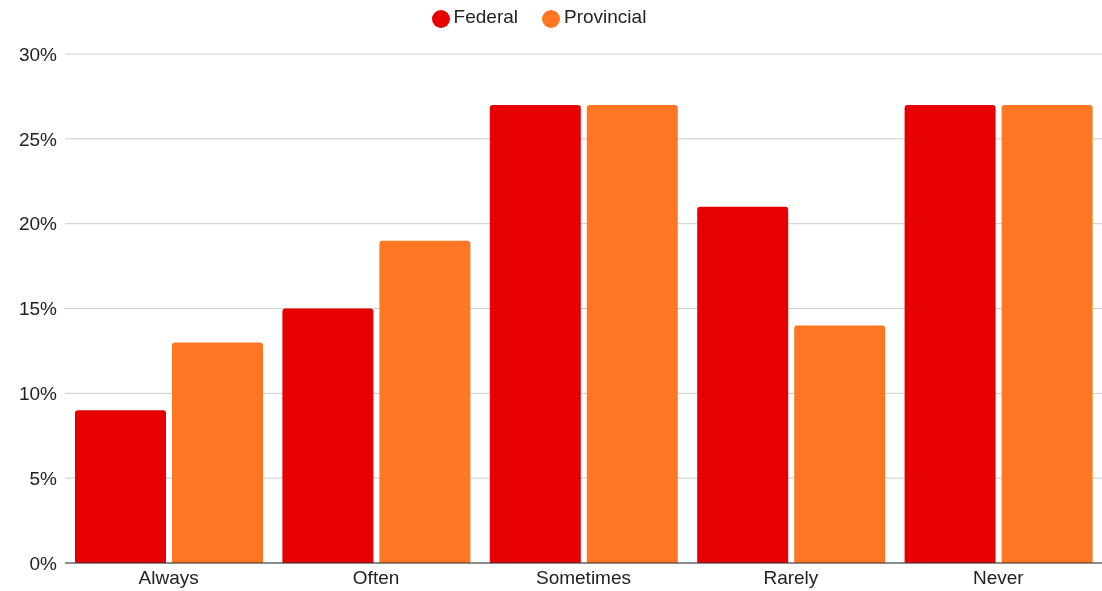  What do you see at coordinates (38, 394) in the screenshot?
I see `y-tick-label: 10%` at bounding box center [38, 394].